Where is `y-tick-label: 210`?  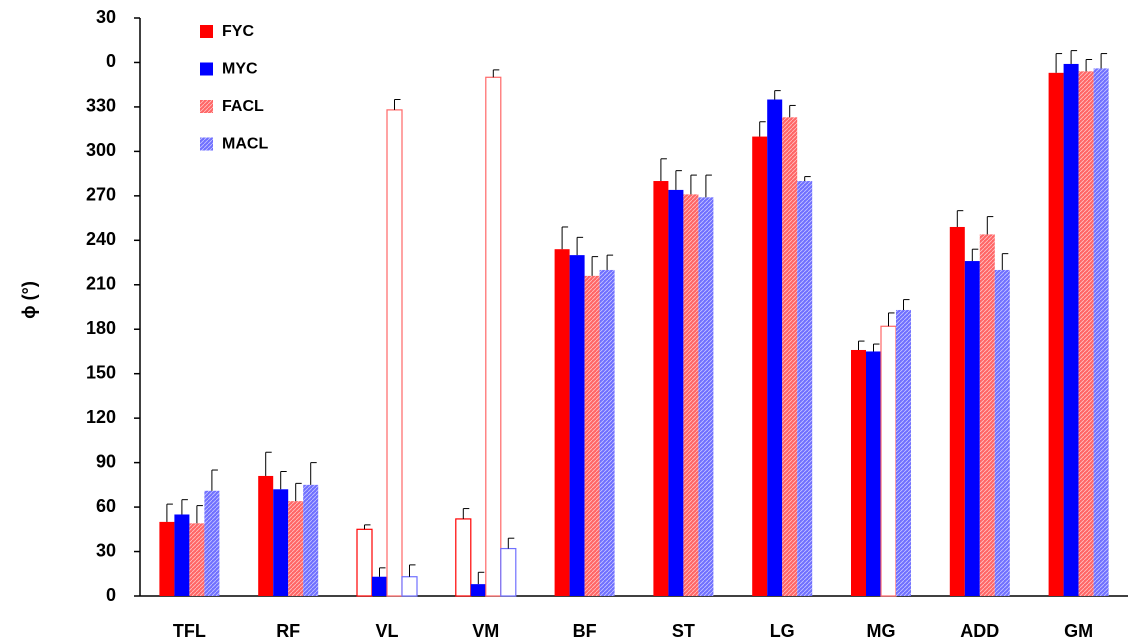 y-tick-label: 210 is located at coordinates (101, 284).